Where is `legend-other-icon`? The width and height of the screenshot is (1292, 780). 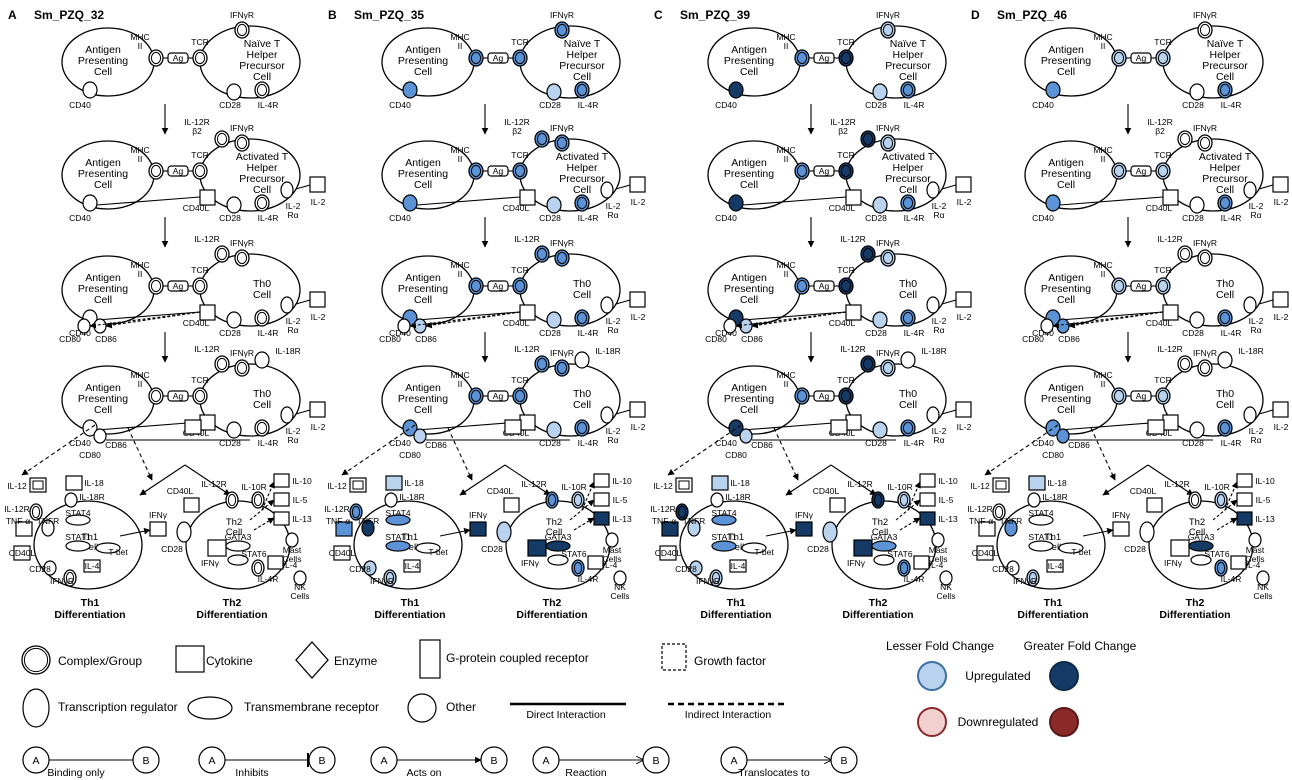 legend-other-icon is located at coordinates (422, 708).